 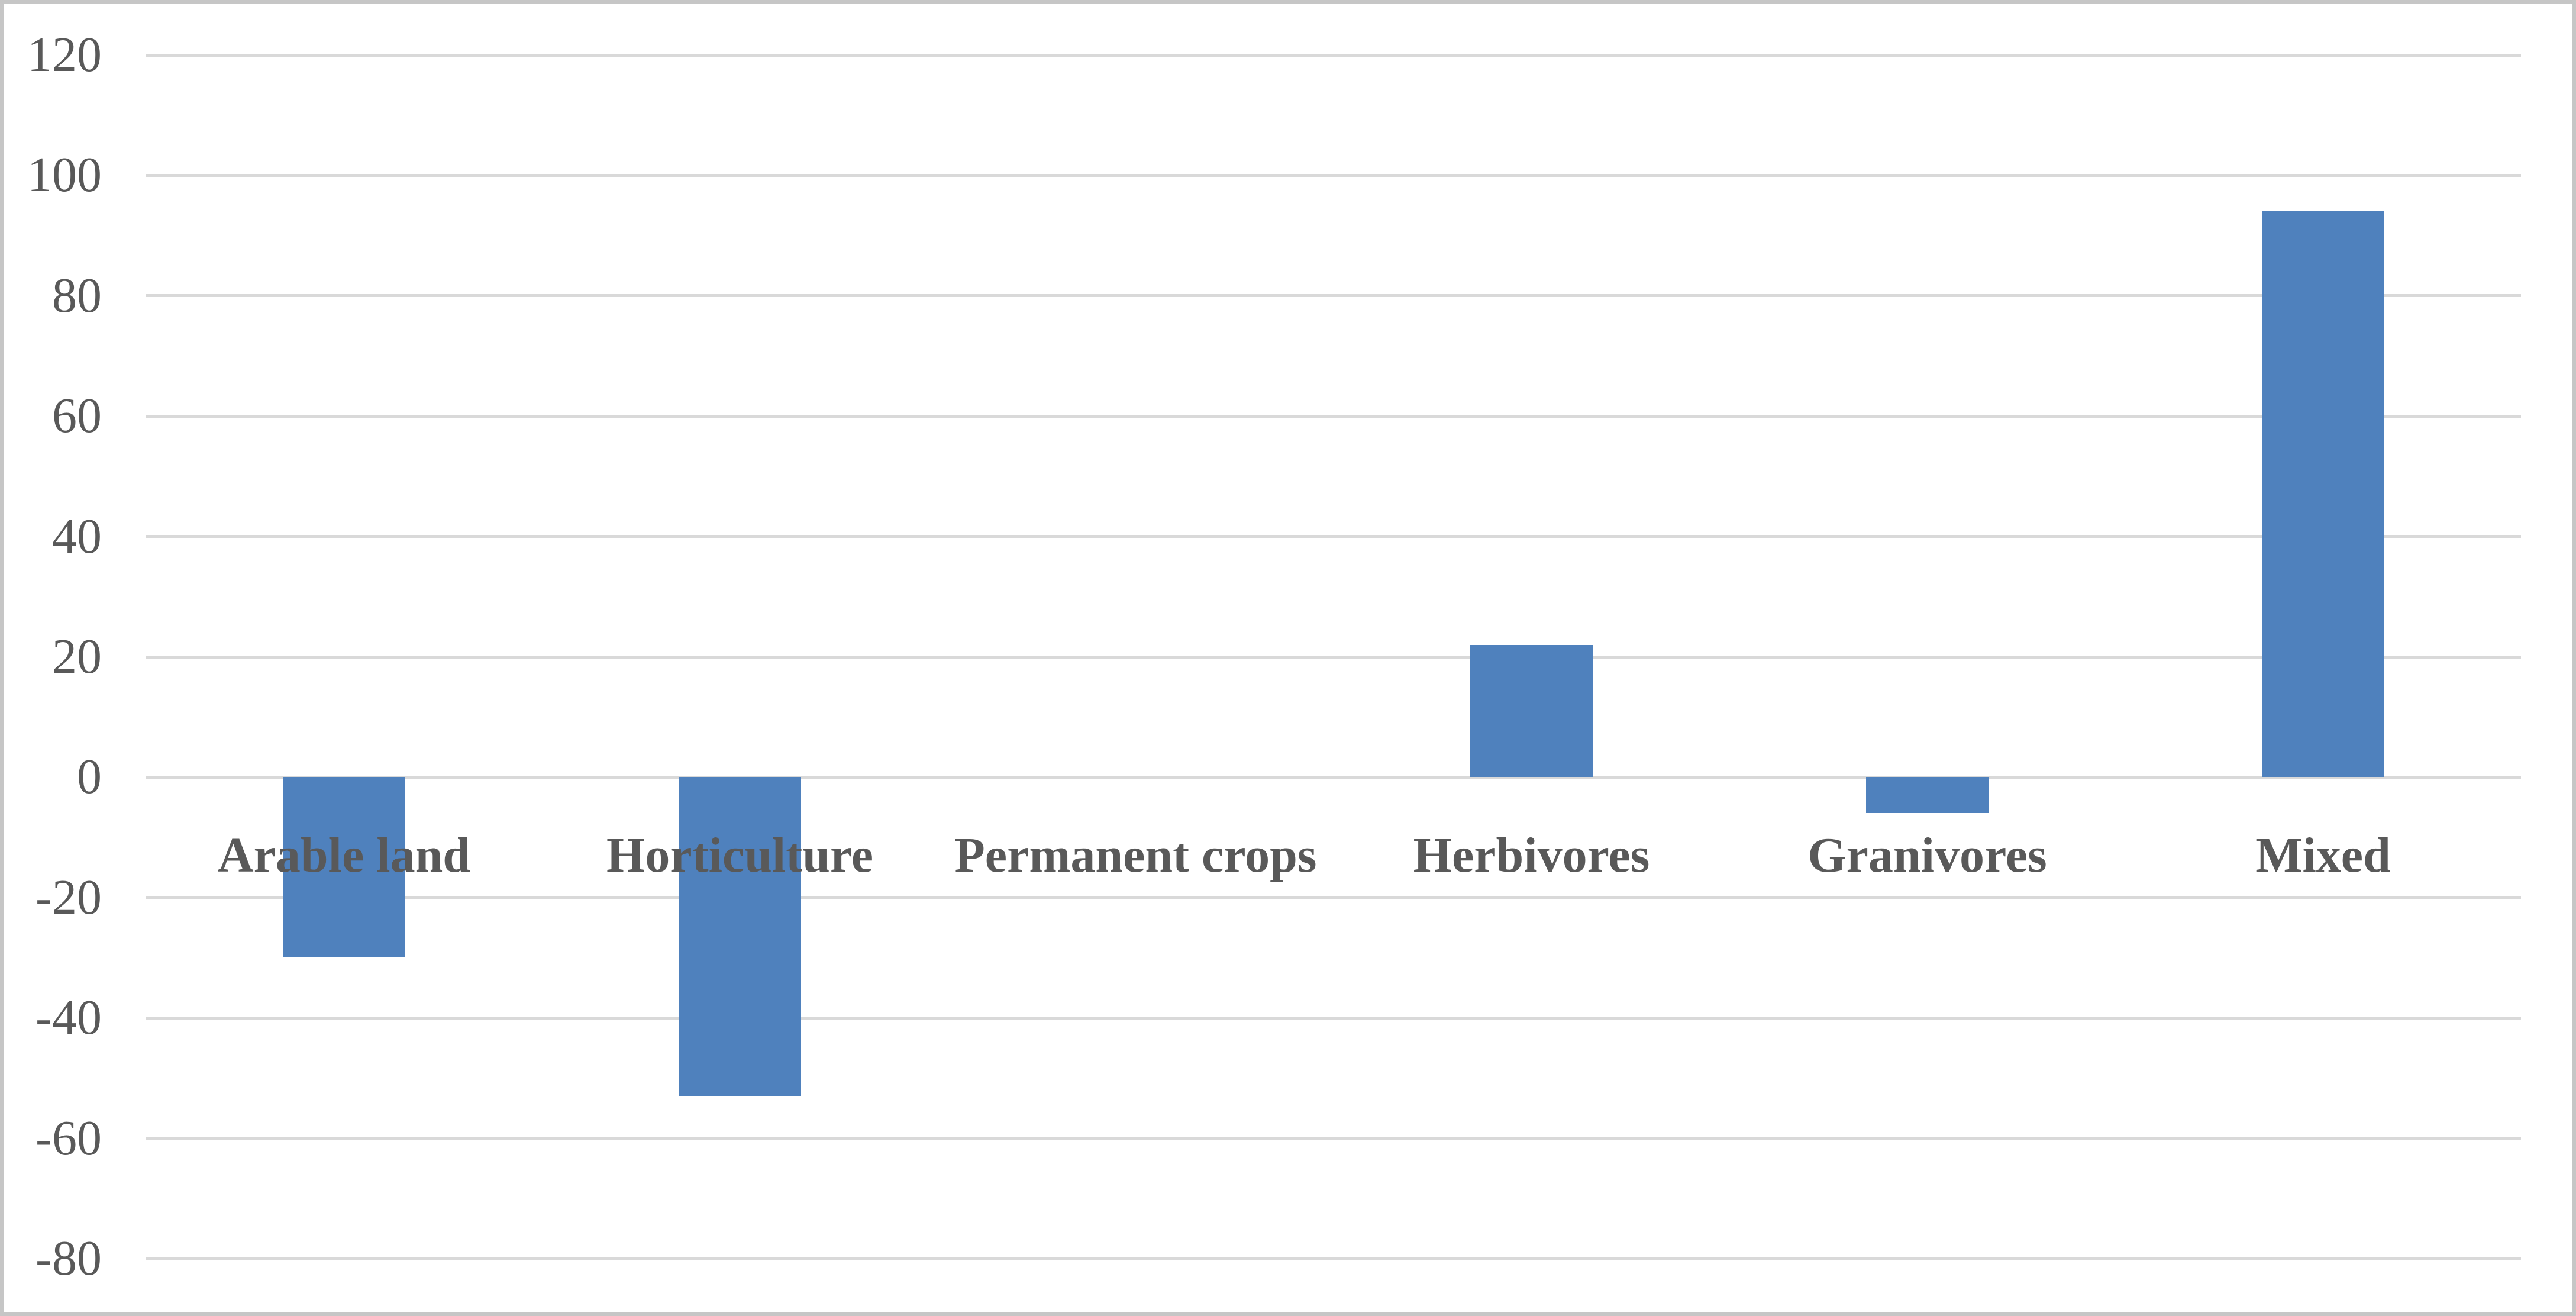 I want to click on category-label: Granivores, so click(x=1927, y=855).